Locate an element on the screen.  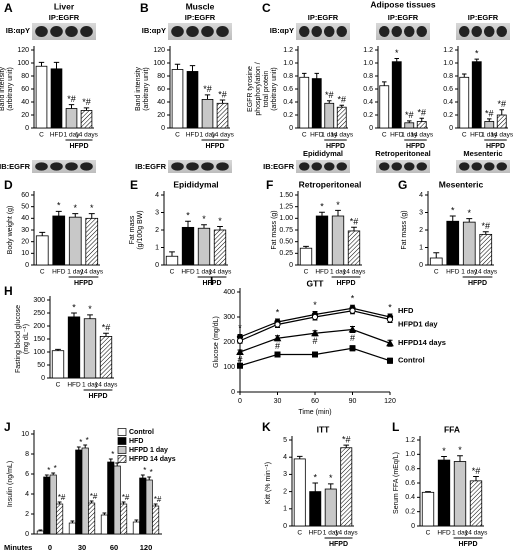
blot-side-label: IB:αpY is located at coordinates (154, 30).